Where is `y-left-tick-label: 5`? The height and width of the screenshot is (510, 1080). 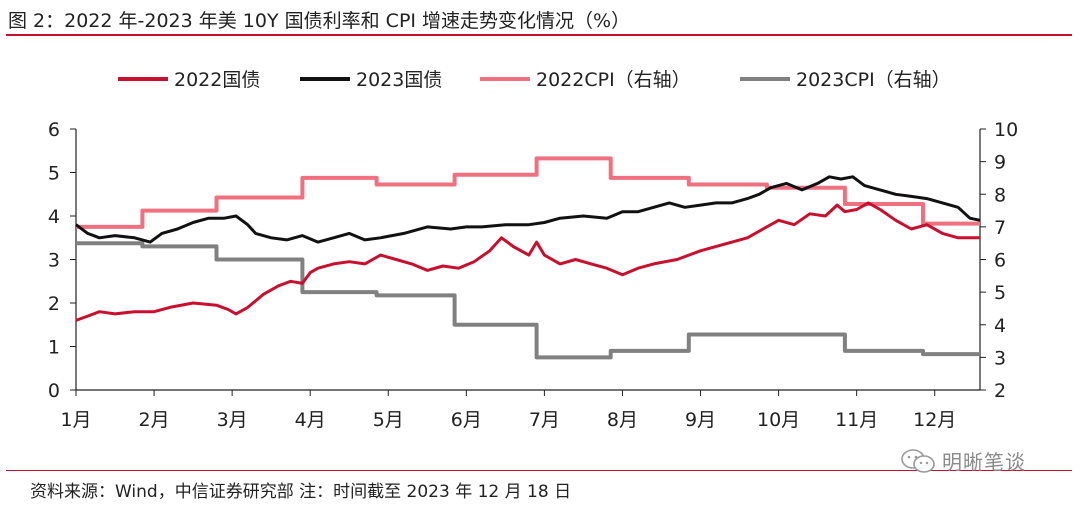 y-left-tick-label: 5 is located at coordinates (54, 174).